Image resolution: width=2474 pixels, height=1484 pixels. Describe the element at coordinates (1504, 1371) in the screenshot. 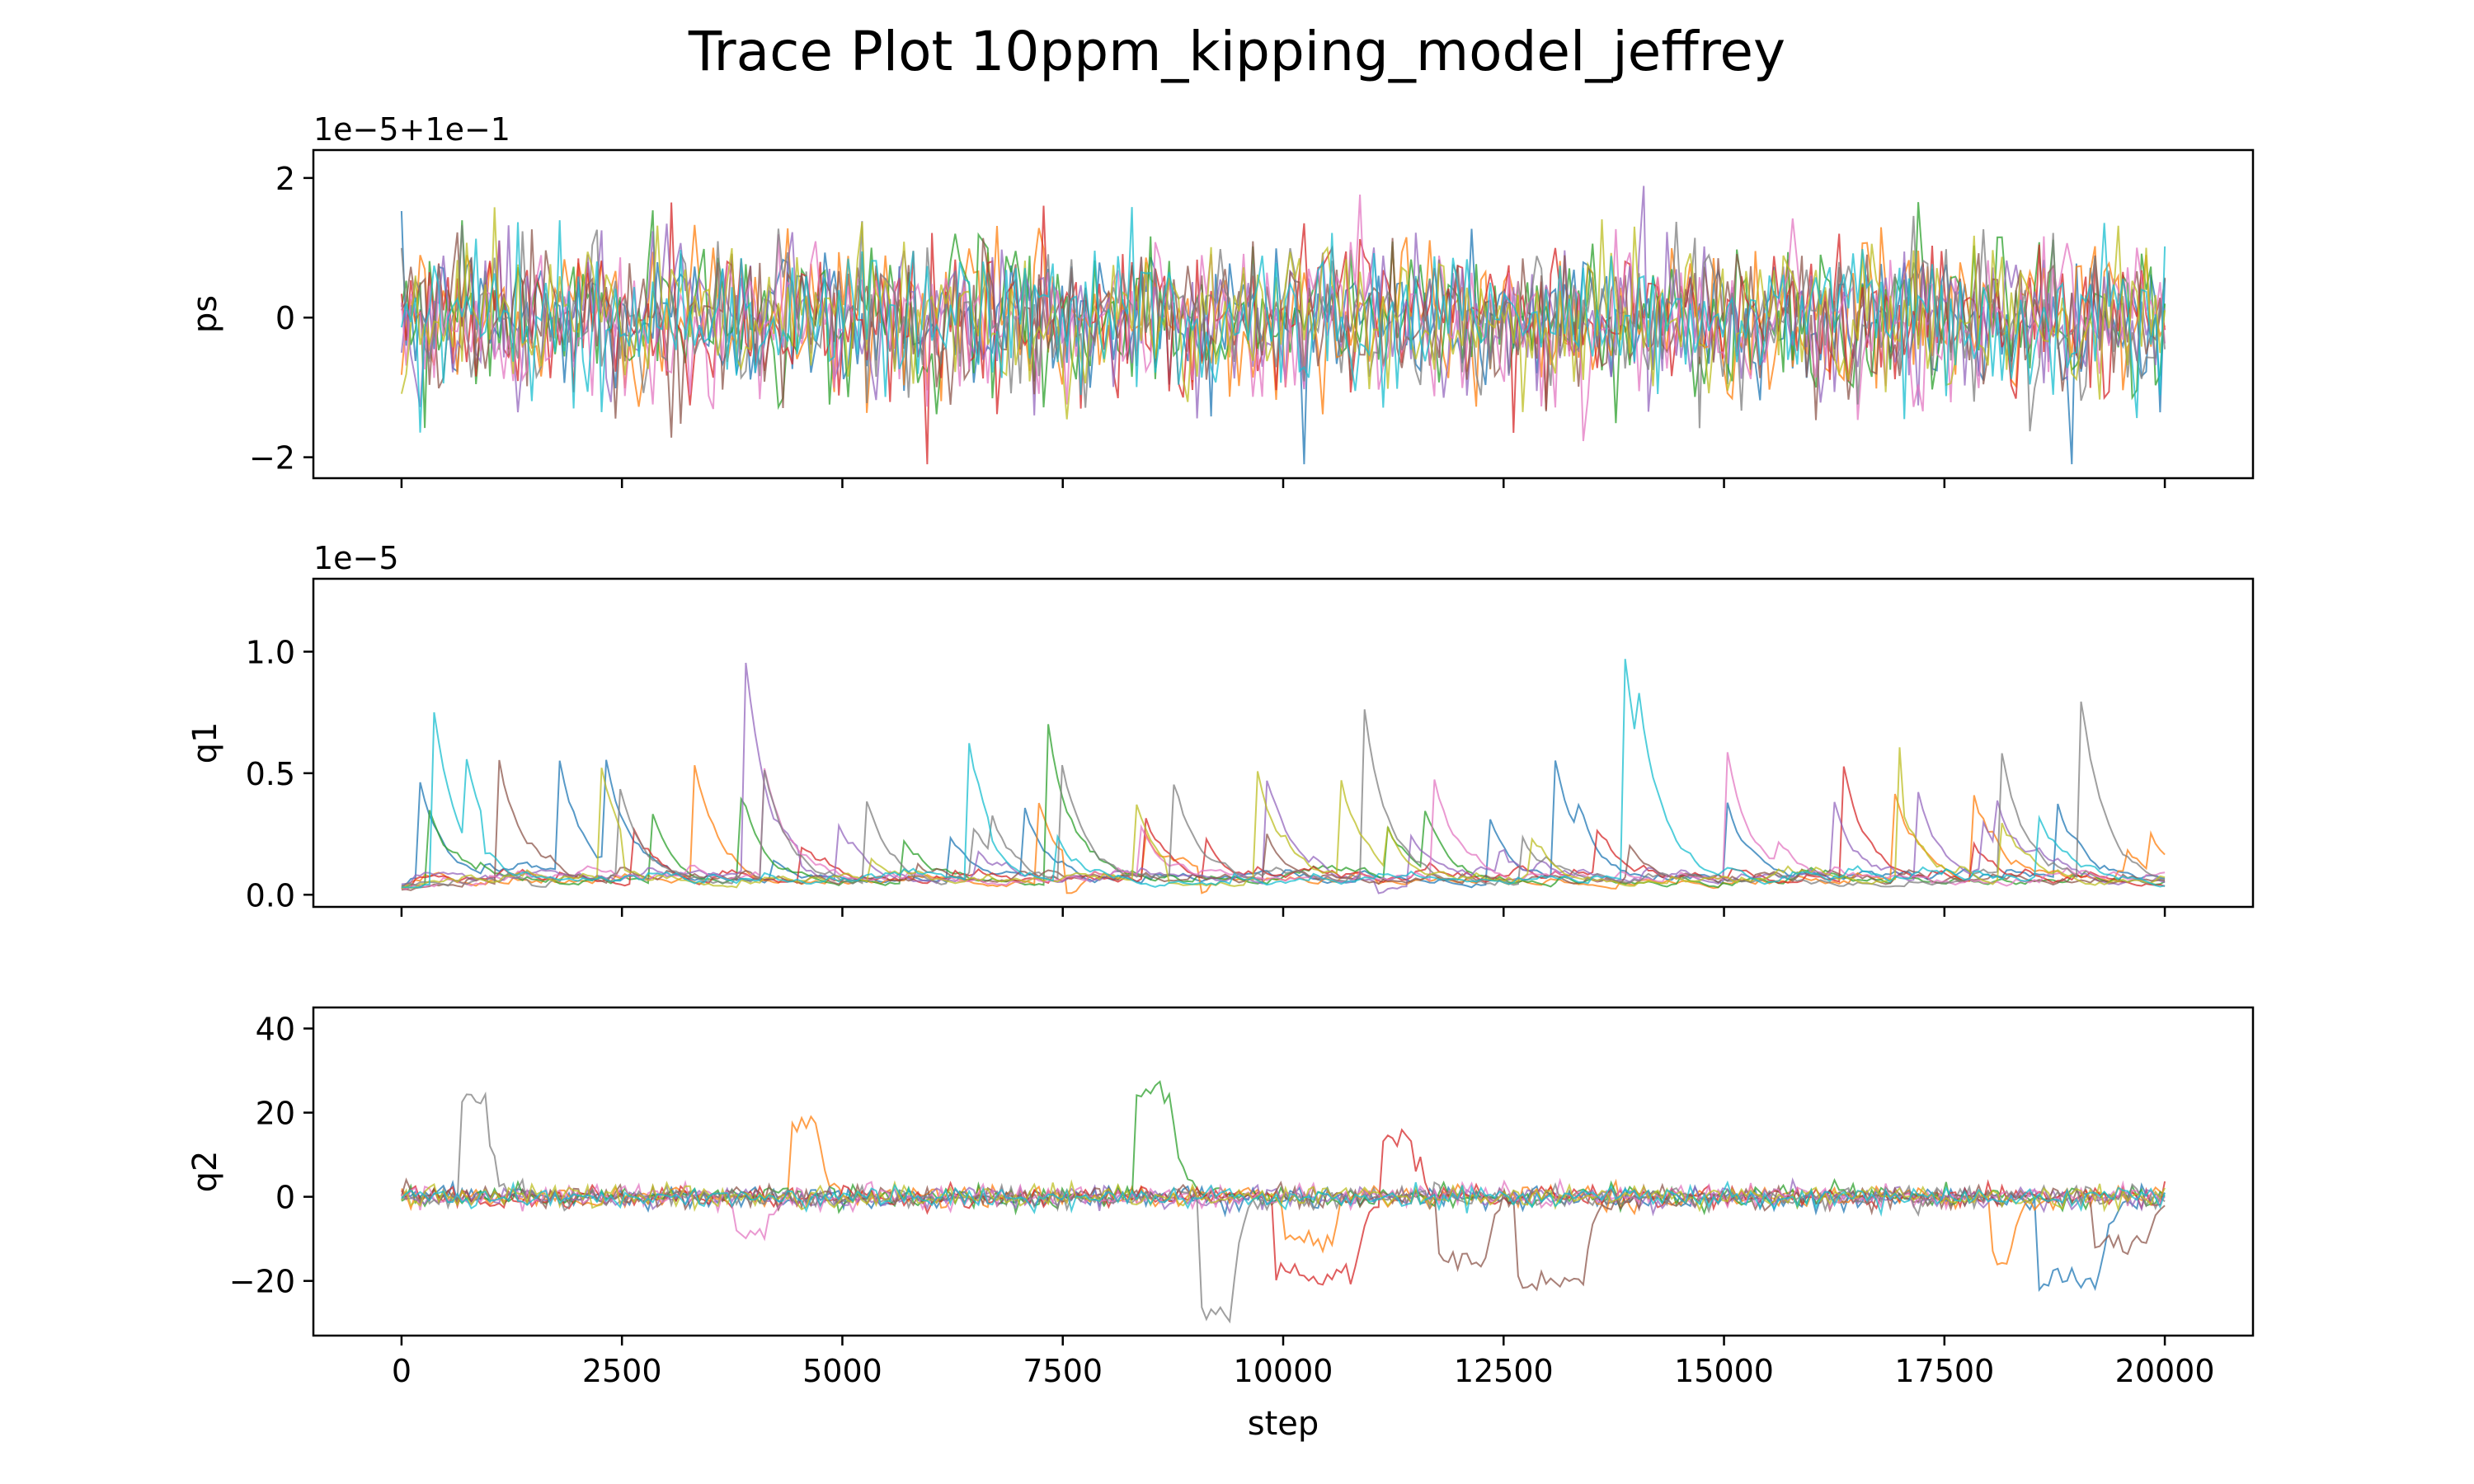

I see `x-tick-label: 12500` at that location.